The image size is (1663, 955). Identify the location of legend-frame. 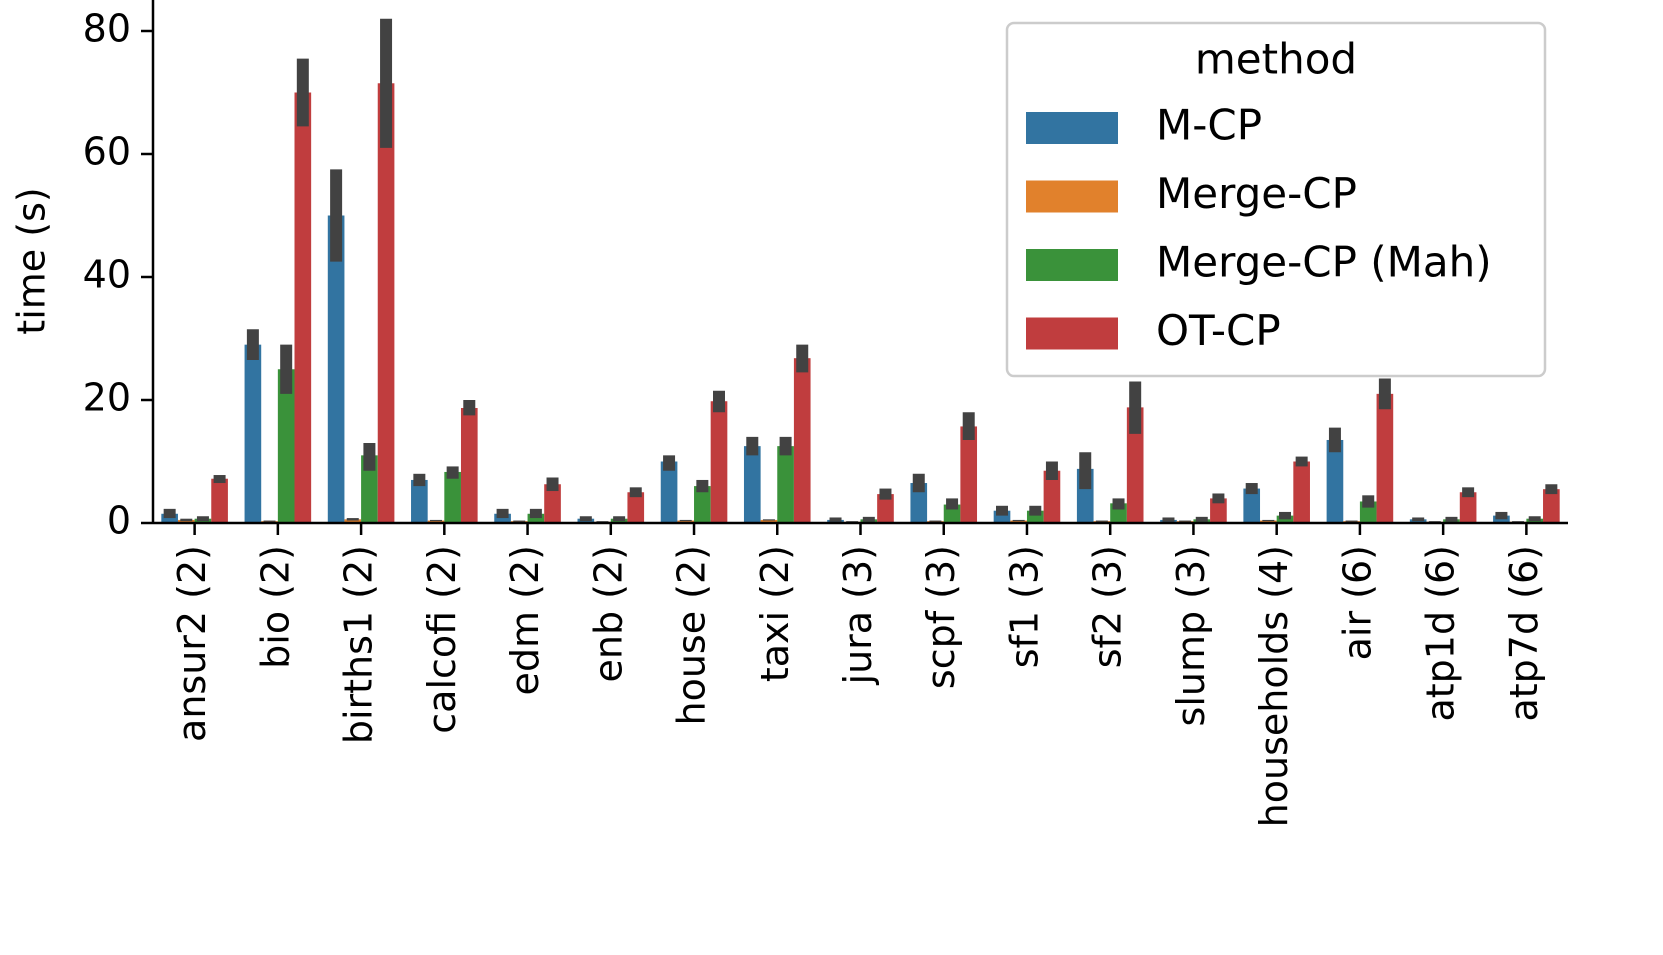
(1276, 199).